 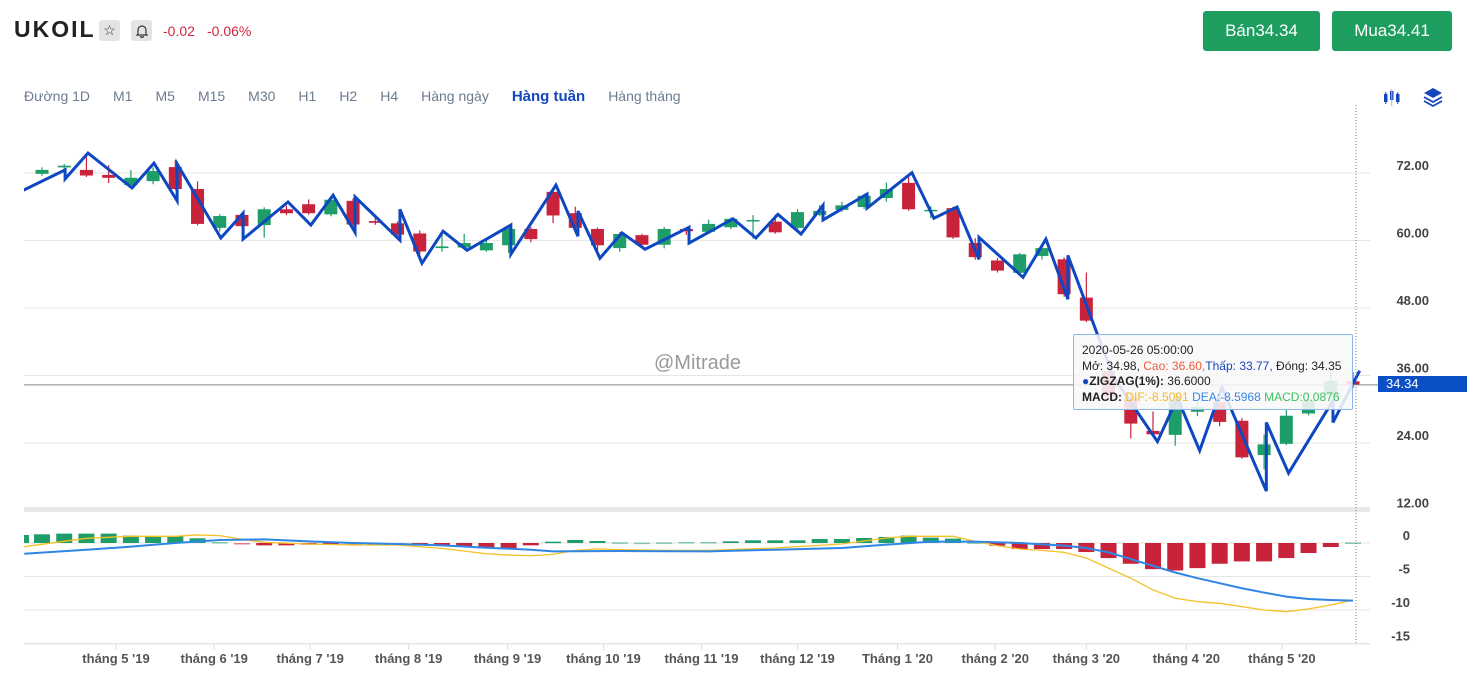 I want to click on indicators-layers-icon, so click(x=1433, y=100).